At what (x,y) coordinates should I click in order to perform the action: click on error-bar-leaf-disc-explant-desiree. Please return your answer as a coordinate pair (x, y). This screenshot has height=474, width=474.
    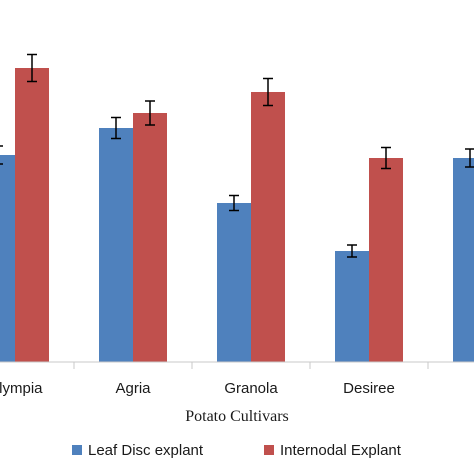
    Looking at the image, I should click on (352, 251).